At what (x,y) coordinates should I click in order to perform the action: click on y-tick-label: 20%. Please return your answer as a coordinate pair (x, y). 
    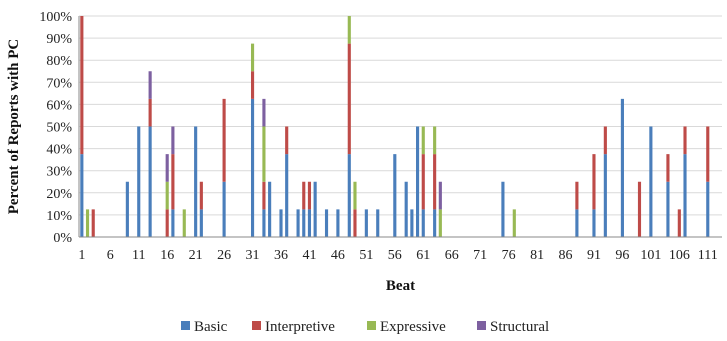
    Looking at the image, I should click on (59, 194).